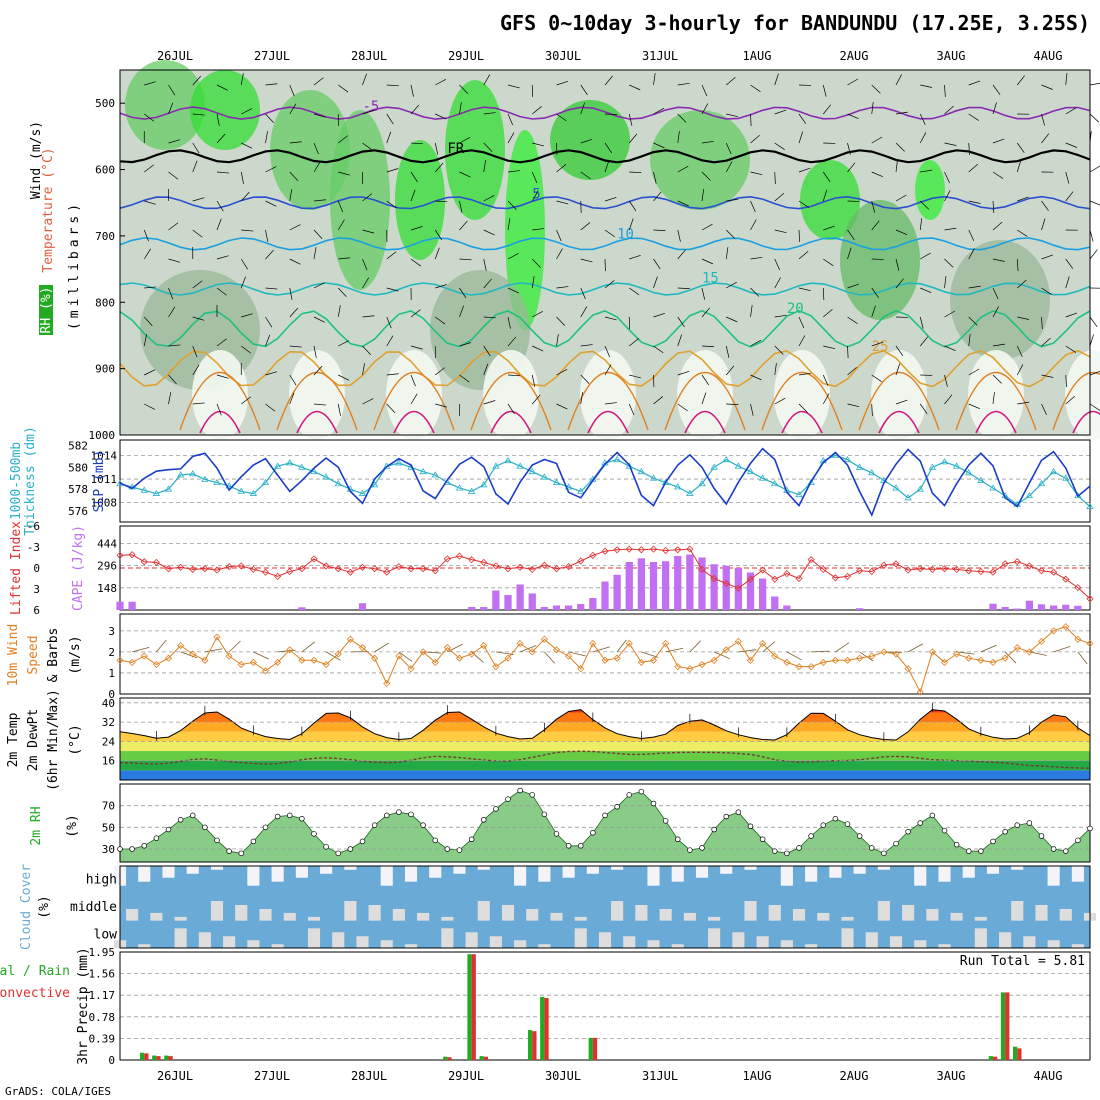 The height and width of the screenshot is (1100, 1100). What do you see at coordinates (105, 170) in the screenshot?
I see `y-tick-label: 600` at bounding box center [105, 170].